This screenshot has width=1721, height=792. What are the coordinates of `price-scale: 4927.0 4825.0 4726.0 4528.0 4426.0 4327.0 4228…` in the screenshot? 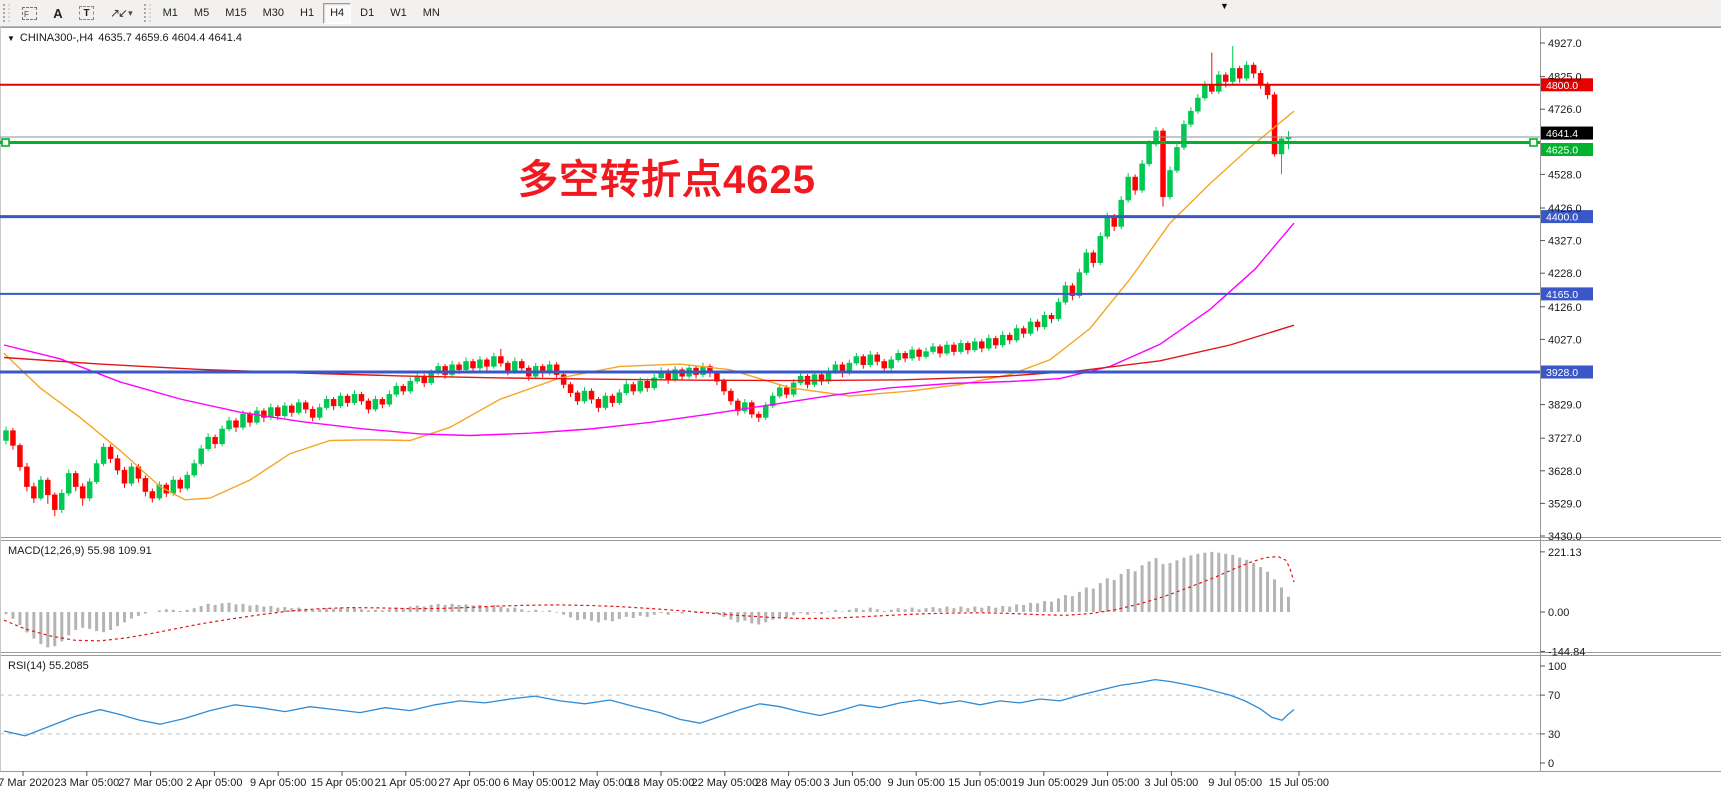 It's located at (1561, 290).